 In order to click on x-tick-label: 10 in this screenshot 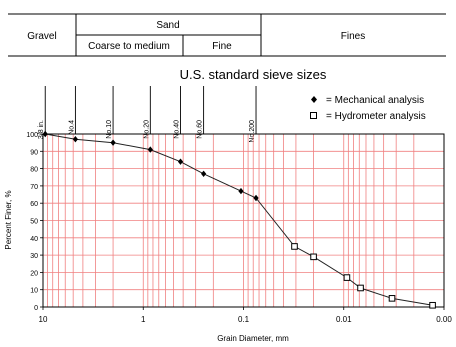, I will do `click(43, 319)`.